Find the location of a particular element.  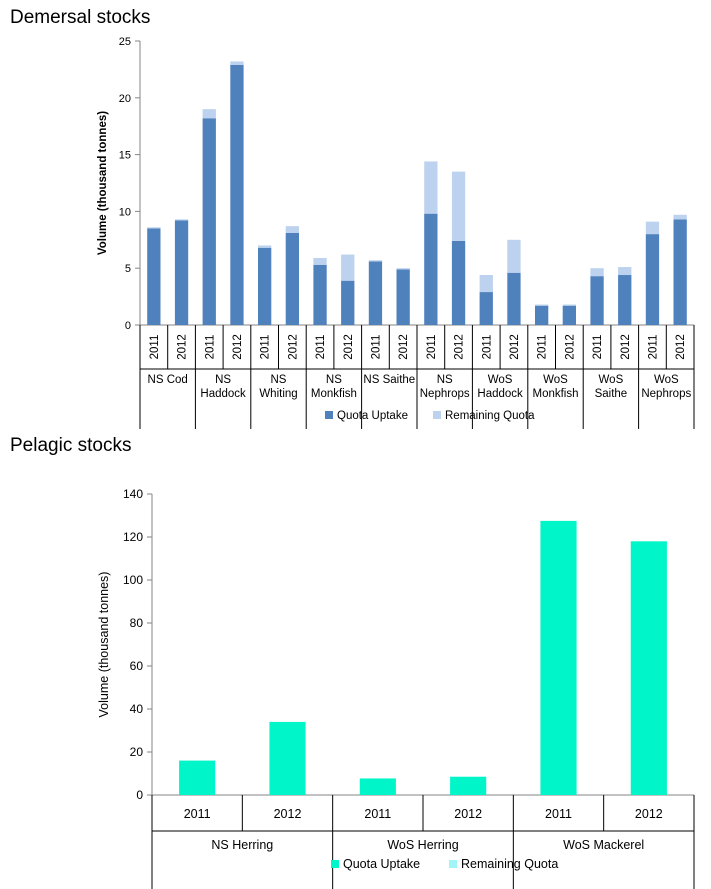

x-group-label: NS Cod is located at coordinates (168, 380).